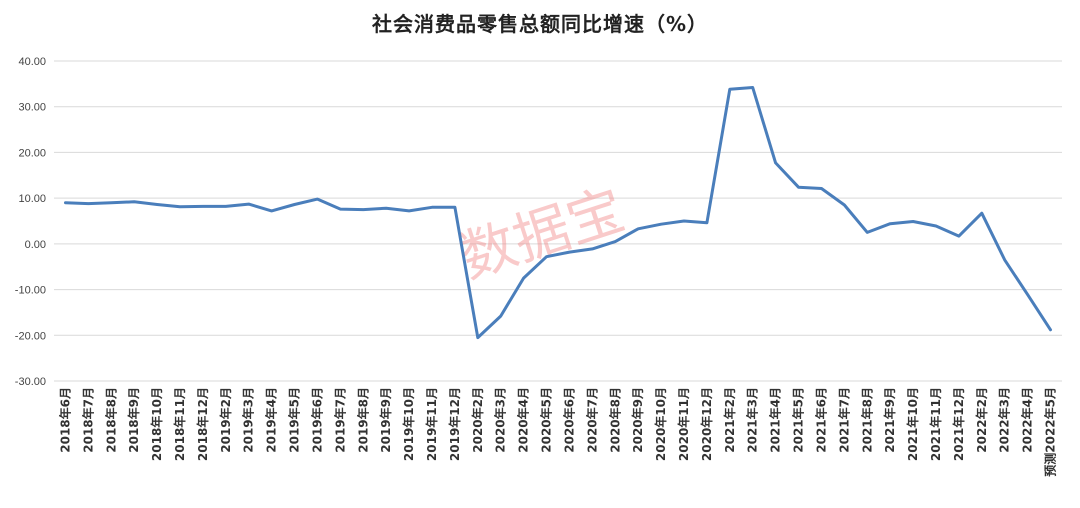 The height and width of the screenshot is (508, 1080). What do you see at coordinates (87, 420) in the screenshot?
I see `x-tick-label: 2018年7月` at bounding box center [87, 420].